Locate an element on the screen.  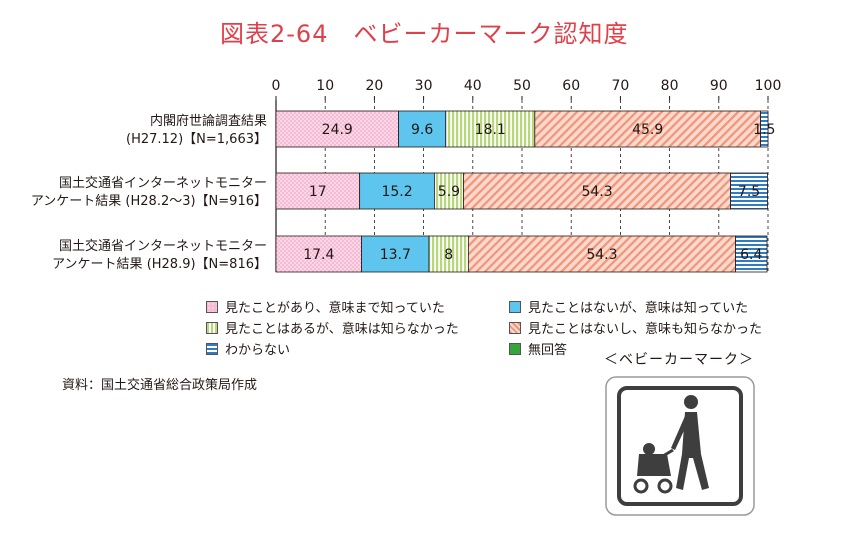
x-tick-label: 20 is located at coordinates (374, 86).